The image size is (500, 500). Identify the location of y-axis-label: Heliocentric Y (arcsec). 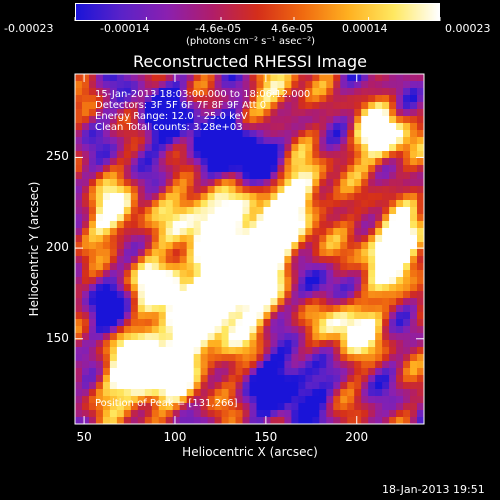
(34, 249).